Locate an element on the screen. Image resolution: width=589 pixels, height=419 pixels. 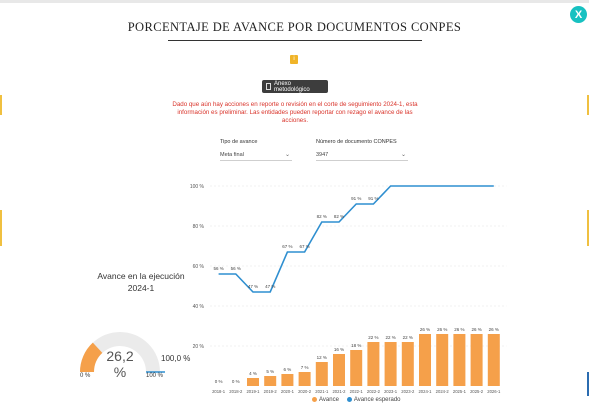
right-edge-marker is located at coordinates (588, 384).